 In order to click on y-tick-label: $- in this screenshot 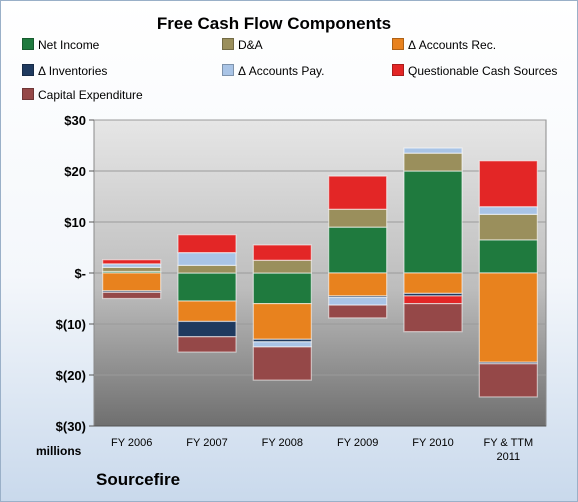, I will do `click(80, 273)`.